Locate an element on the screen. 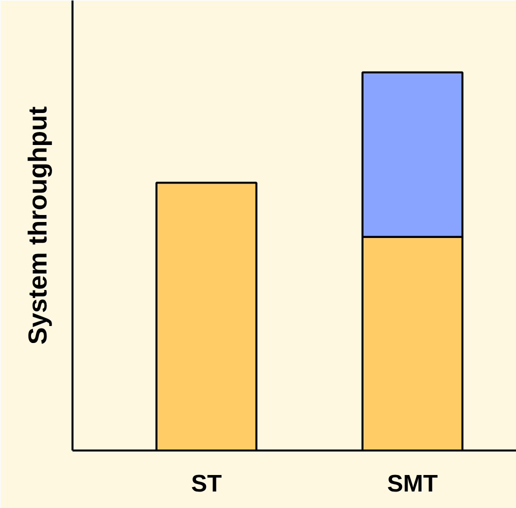 This screenshot has height=508, width=516. x-tick-label: ST is located at coordinates (206, 484).